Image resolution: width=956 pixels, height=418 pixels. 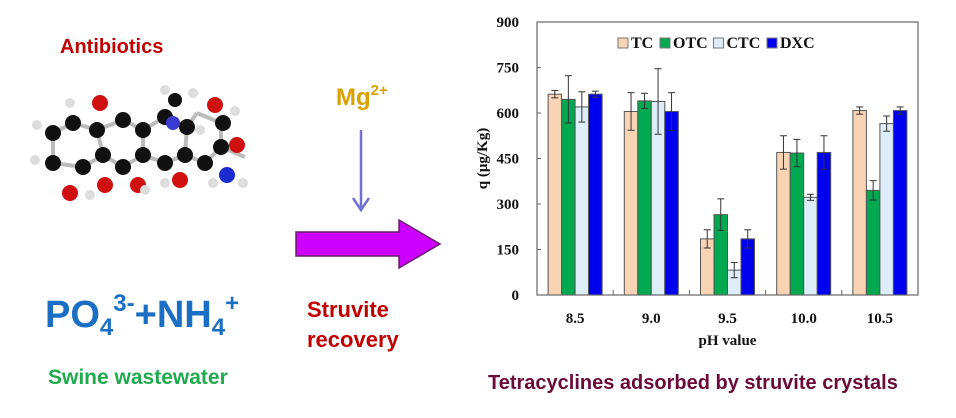 What do you see at coordinates (218, 327) in the screenshot?
I see `formula-nh4-sub: 4` at bounding box center [218, 327].